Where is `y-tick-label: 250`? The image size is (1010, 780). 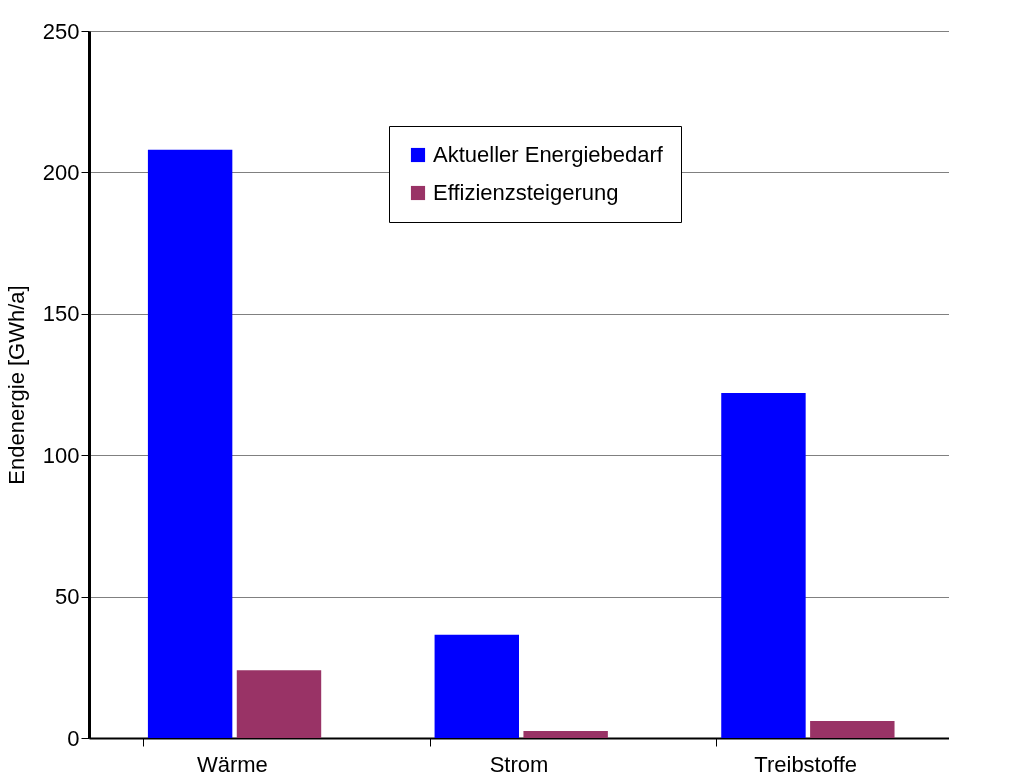
y-tick-label: 250 is located at coordinates (61, 31).